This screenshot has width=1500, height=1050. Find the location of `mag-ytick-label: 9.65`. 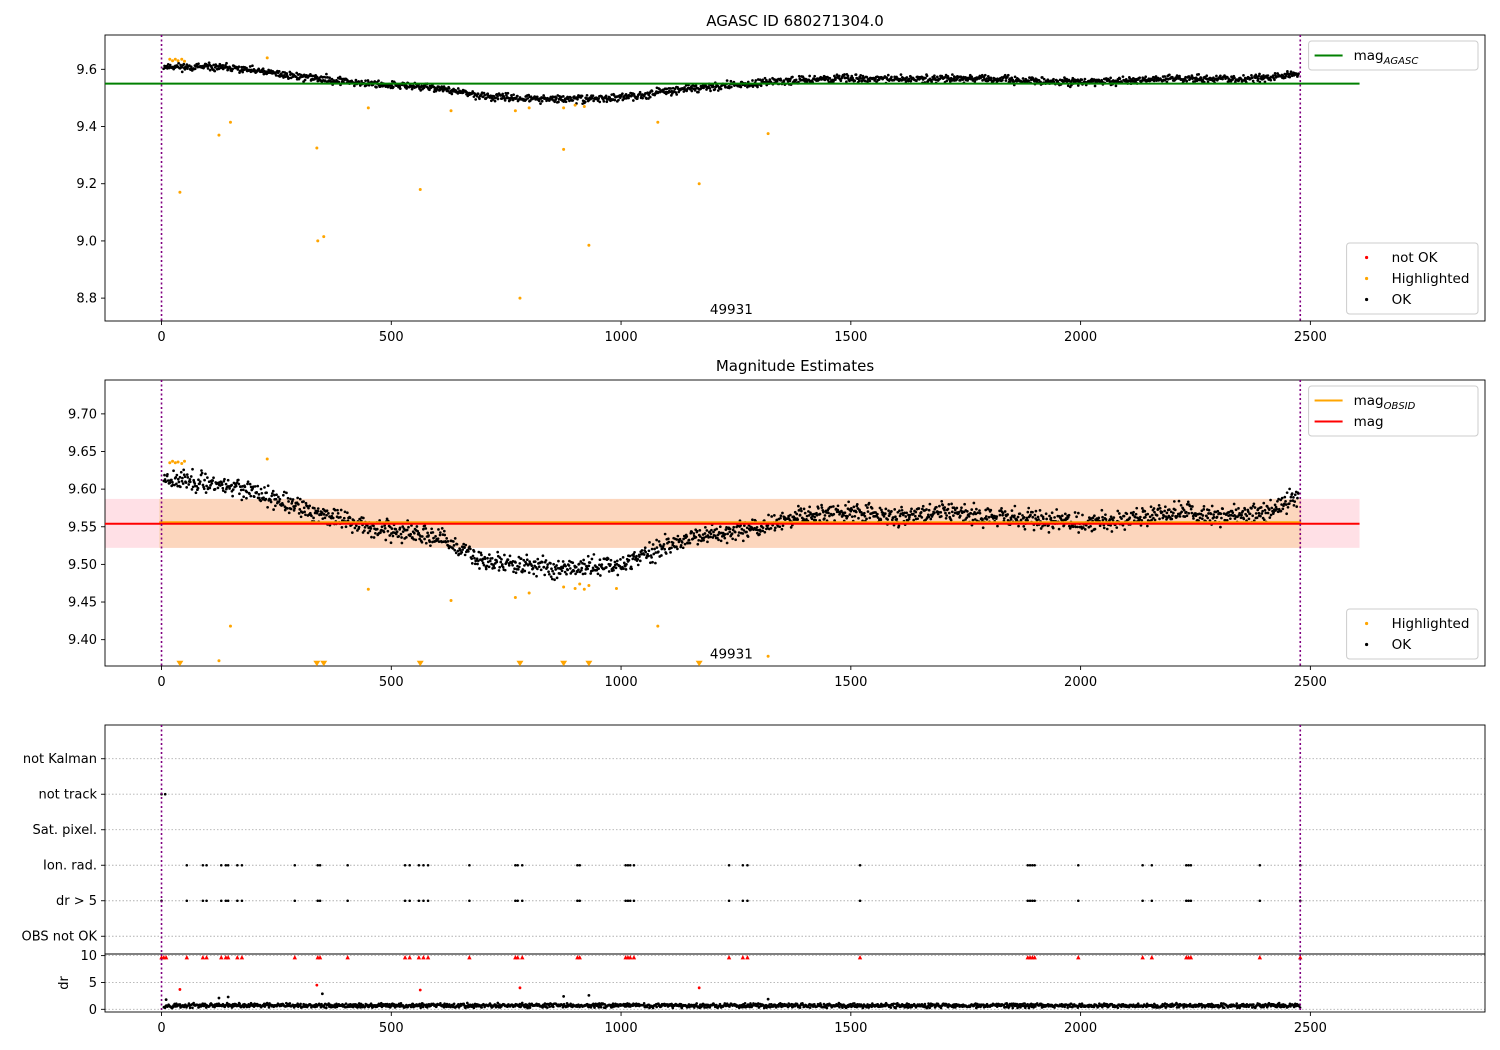

mag-ytick-label: 9.65 is located at coordinates (82, 452).